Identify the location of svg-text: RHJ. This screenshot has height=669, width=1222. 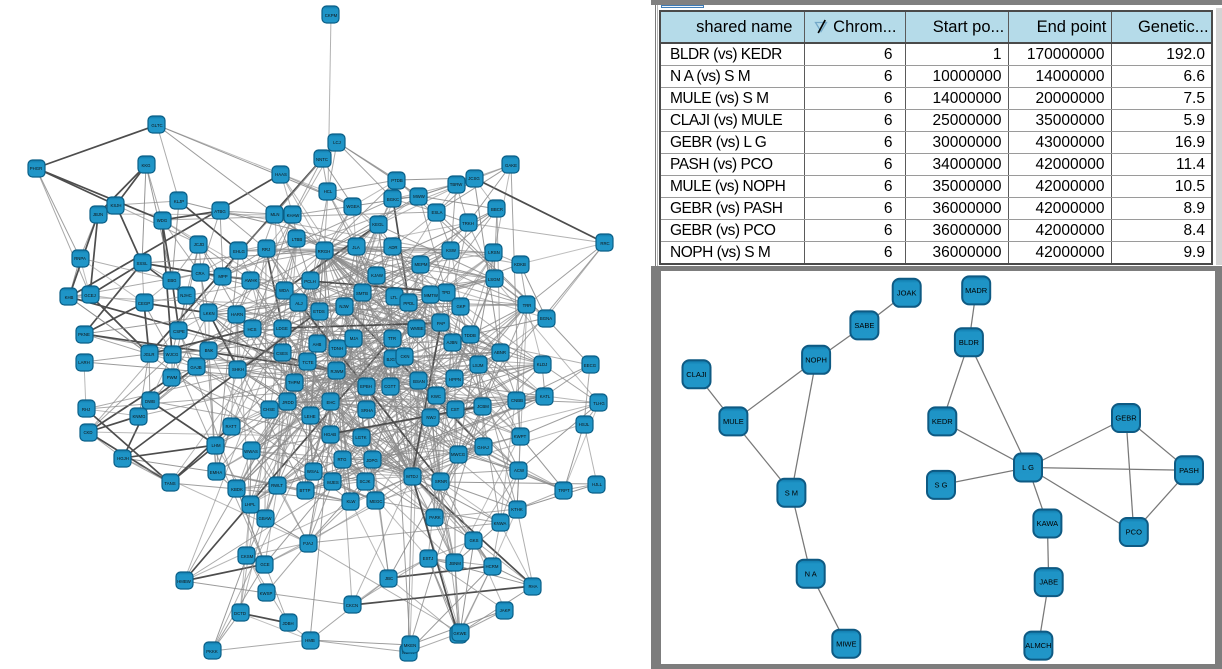
(86, 409).